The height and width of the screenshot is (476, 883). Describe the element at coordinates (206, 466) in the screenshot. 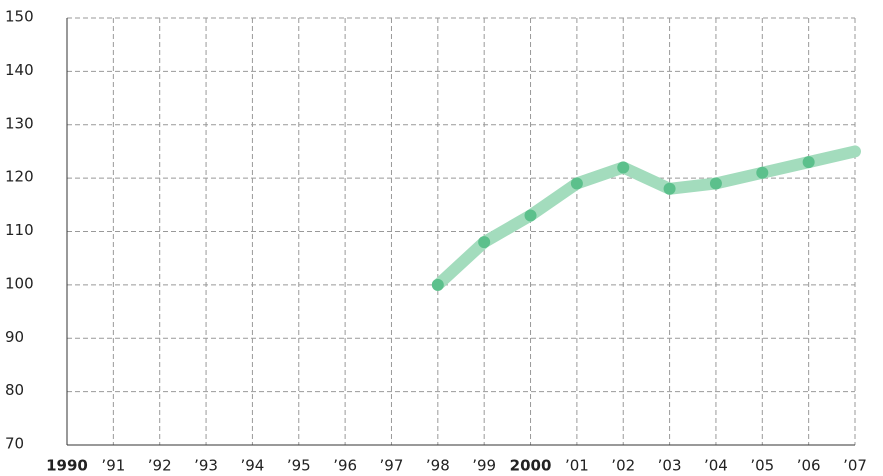

I see `x-tick-label: ’93` at that location.